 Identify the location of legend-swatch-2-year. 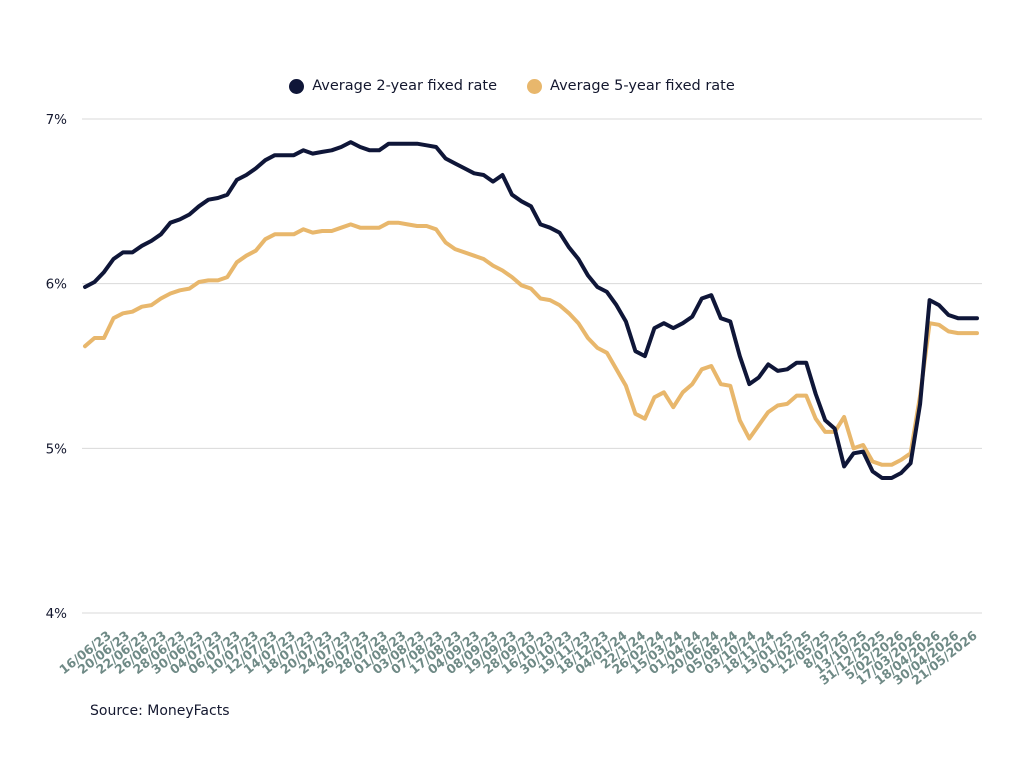
(297, 86).